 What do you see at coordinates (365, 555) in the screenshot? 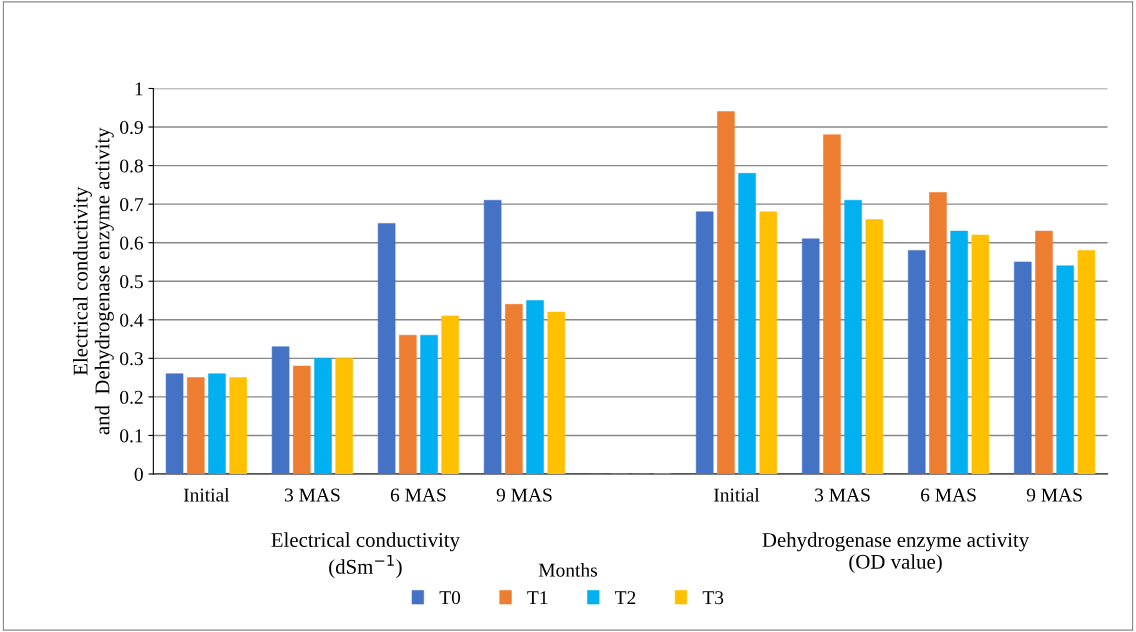
I see `text: Electrical conductivity (dSm$^{−1}$)` at bounding box center [365, 555].